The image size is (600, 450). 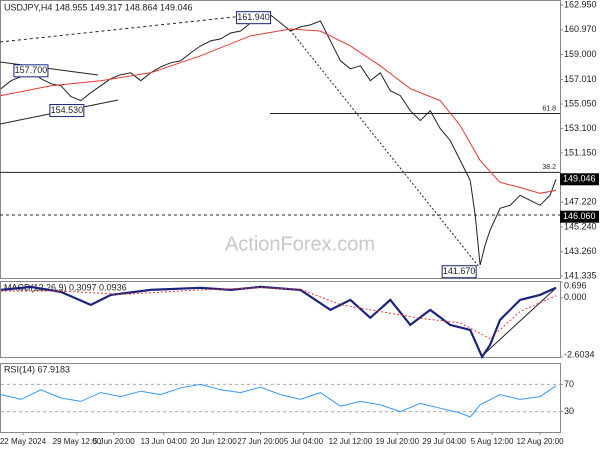 I want to click on x-tick-label: 12 Jul 12:00, so click(x=351, y=441).